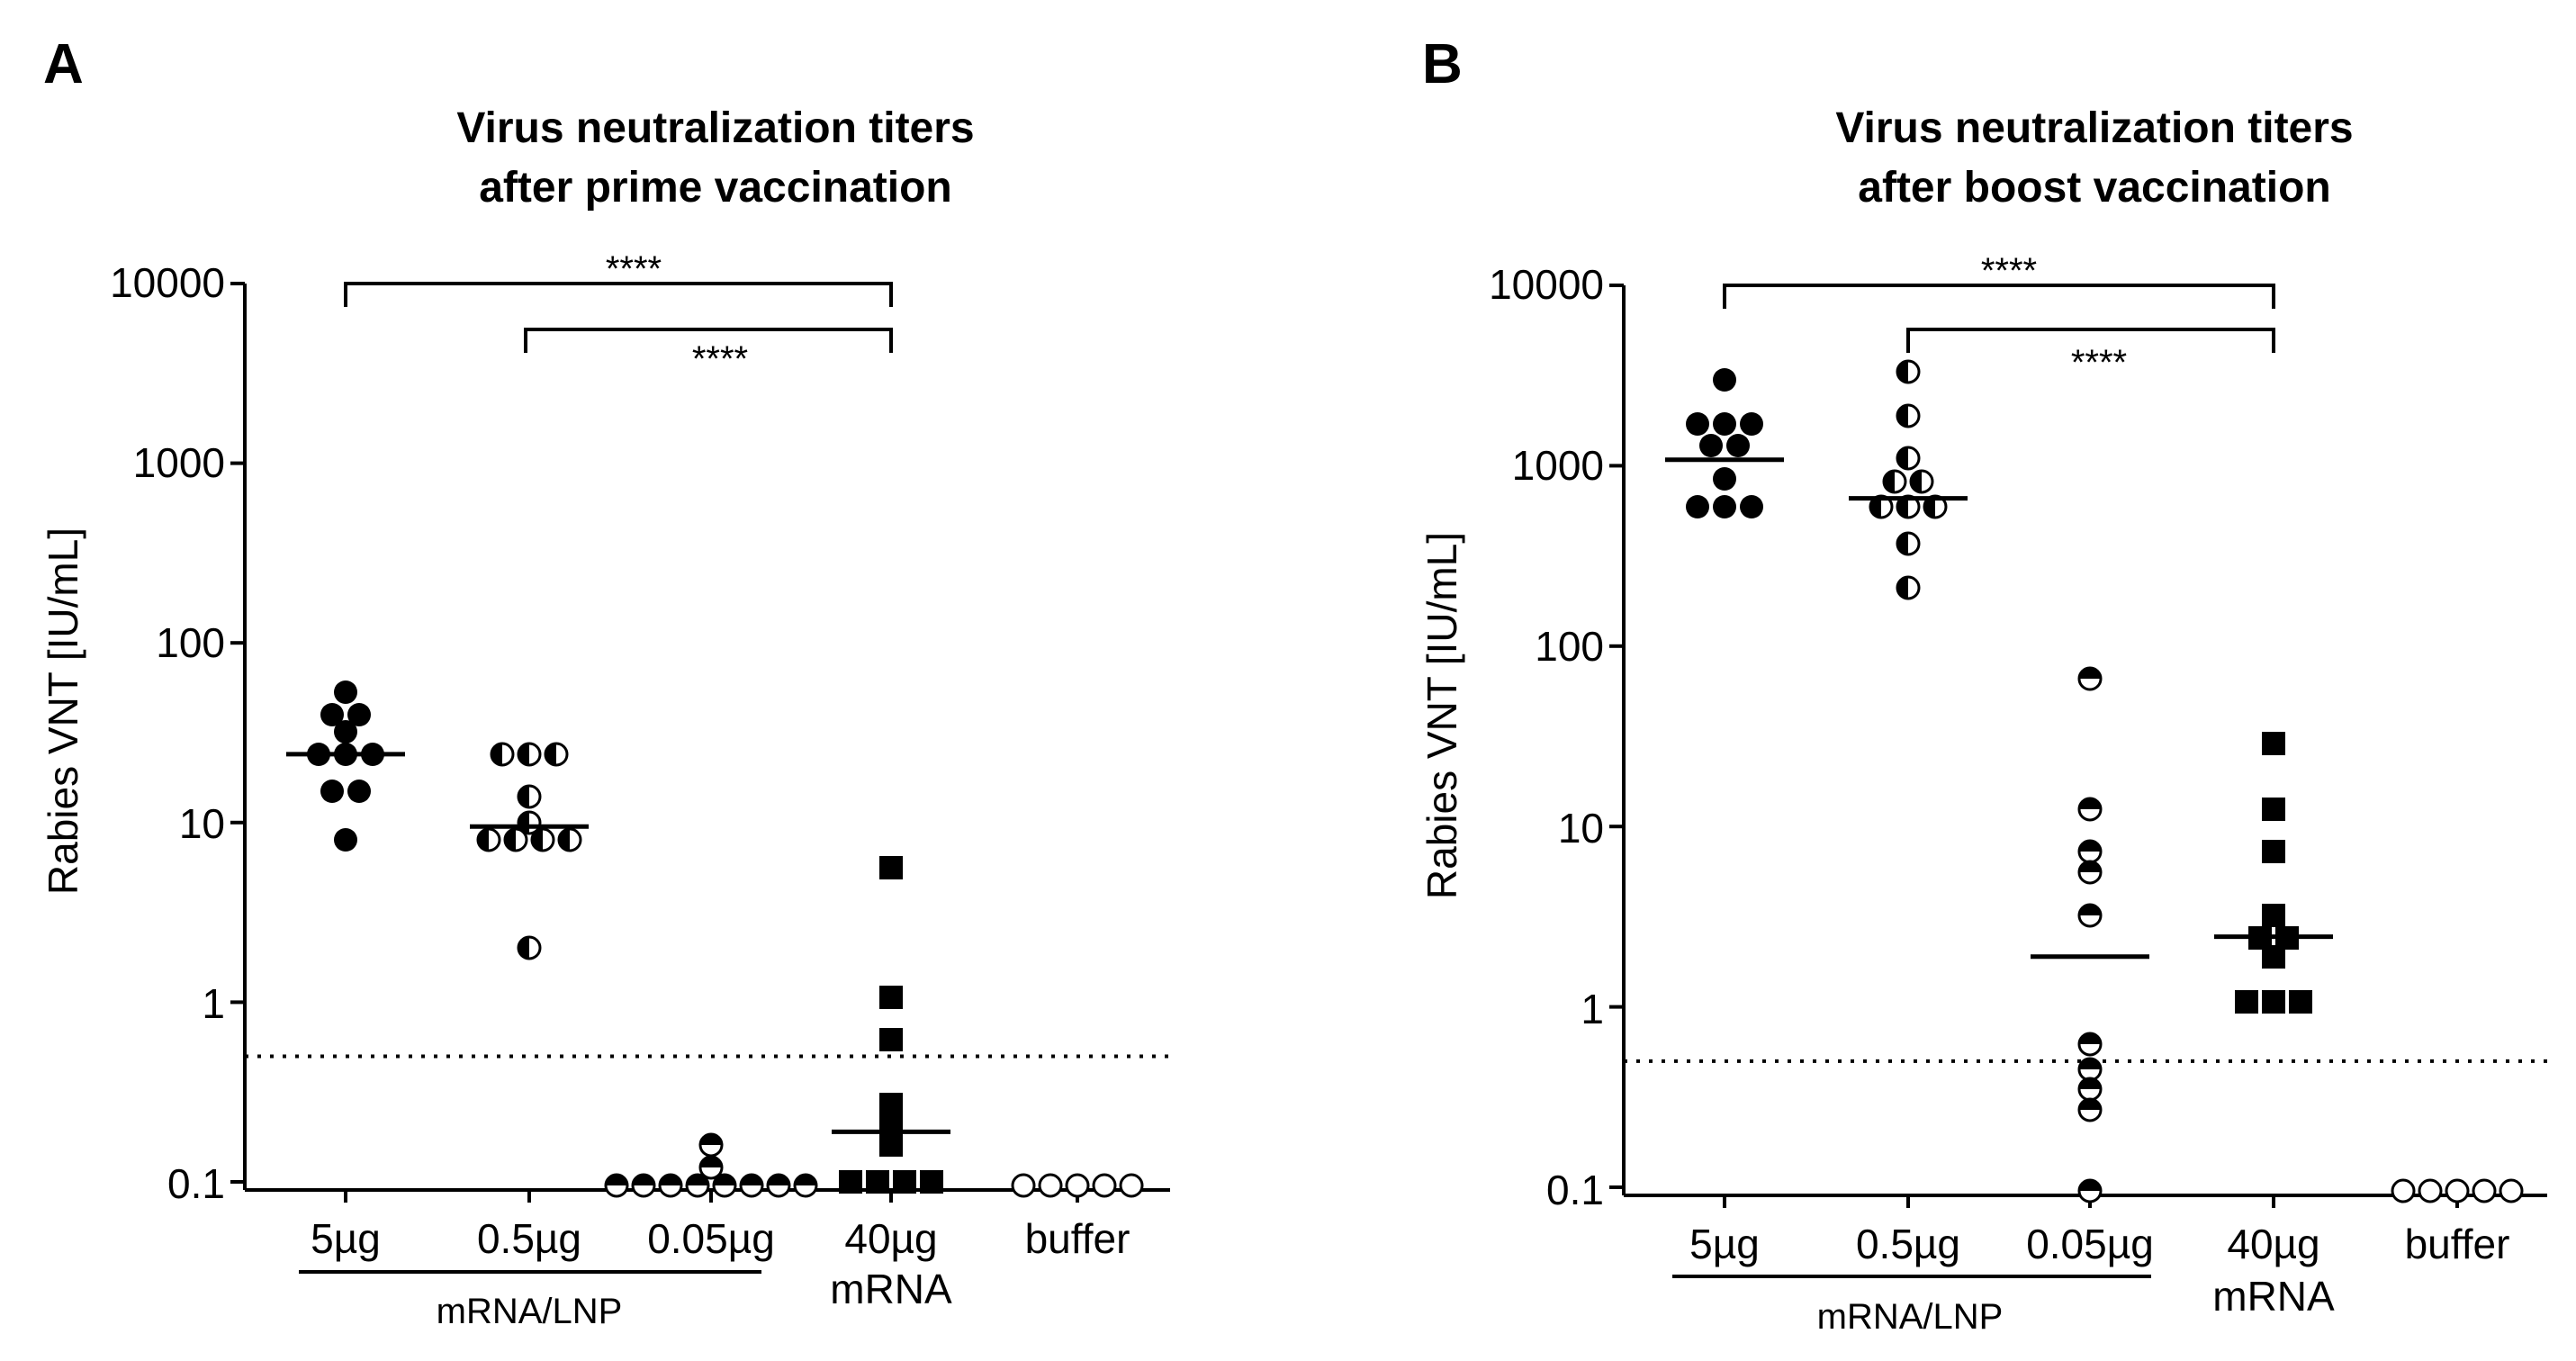 This screenshot has width=2576, height=1361. Describe the element at coordinates (715, 188) in the screenshot. I see `chart-title-line2: after prime vaccination` at that location.